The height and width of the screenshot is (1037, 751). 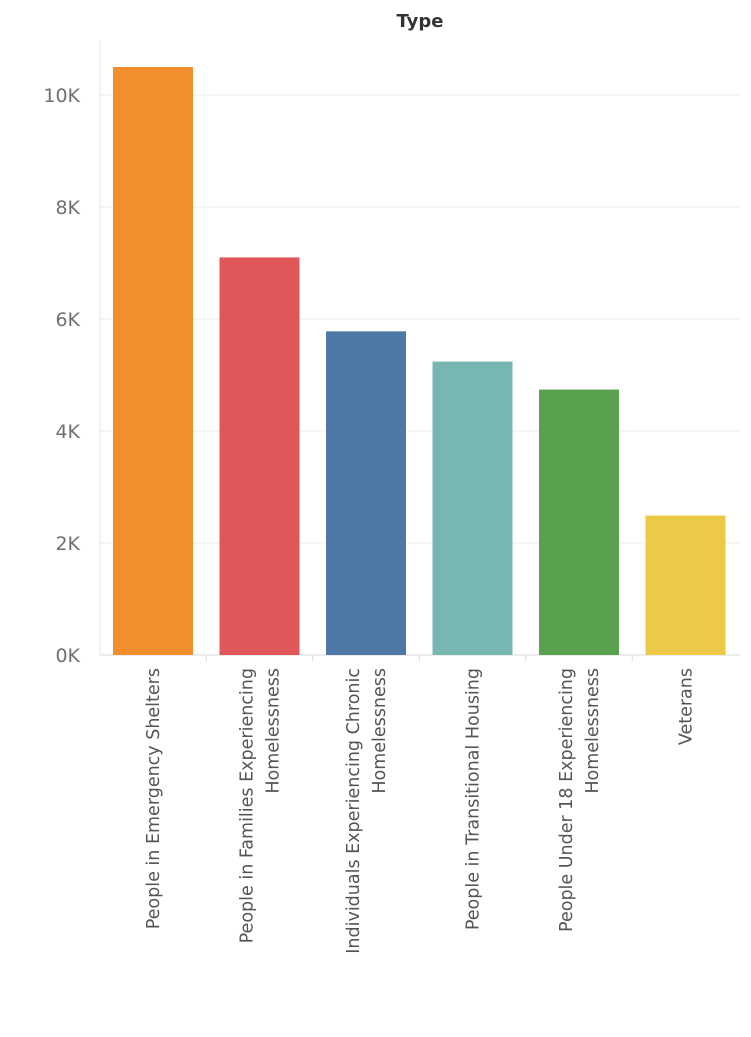 What do you see at coordinates (474, 799) in the screenshot?
I see `x-tick-label: People in Transitional Housing` at bounding box center [474, 799].